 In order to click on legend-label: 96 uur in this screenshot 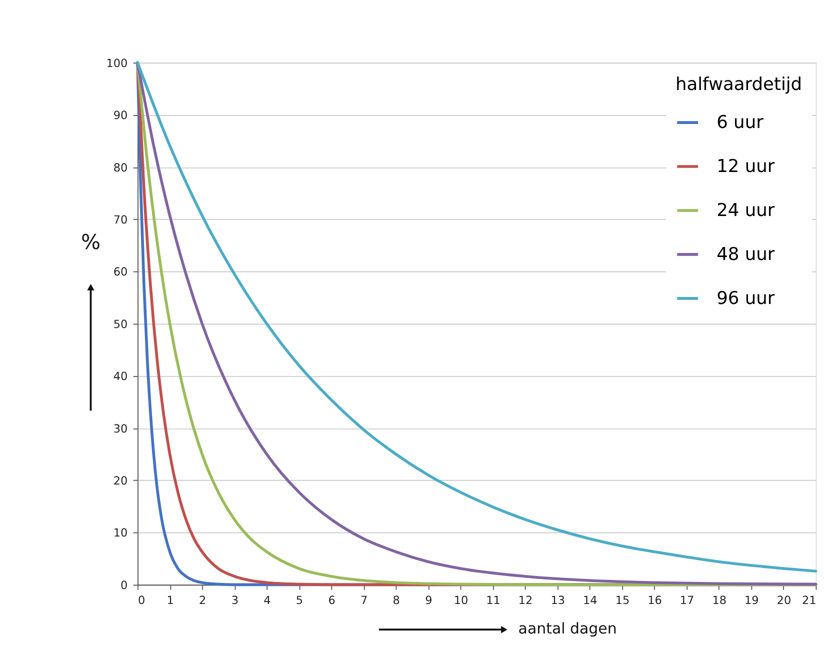, I will do `click(746, 299)`.